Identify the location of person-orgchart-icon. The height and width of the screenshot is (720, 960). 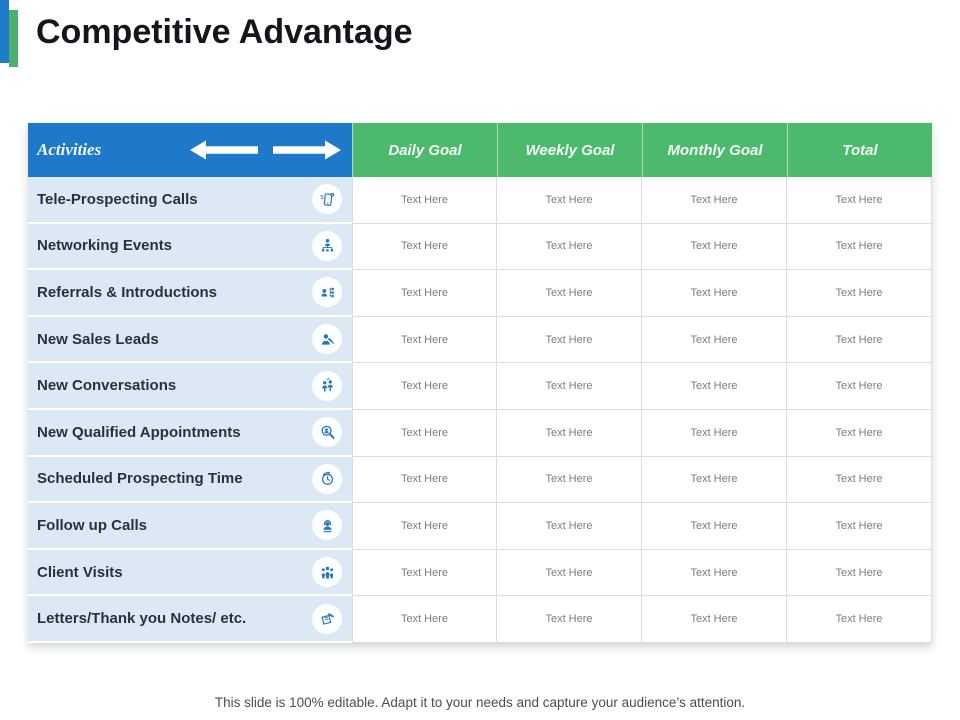
(327, 292).